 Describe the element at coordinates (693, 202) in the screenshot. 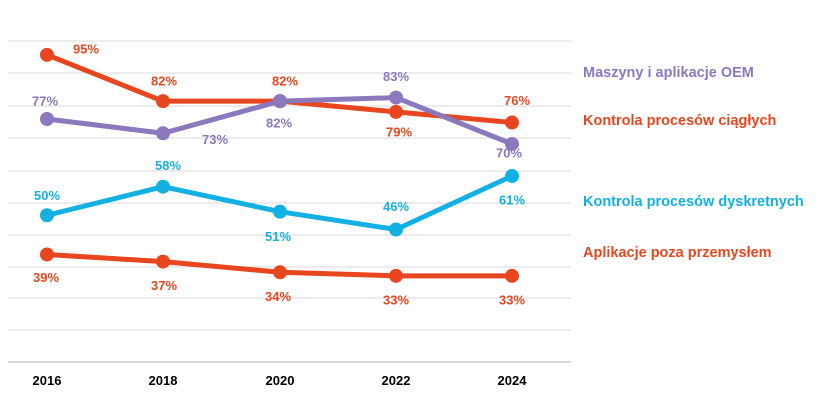

I see `legend-entry: Kontrola procesów dyskretnych` at that location.